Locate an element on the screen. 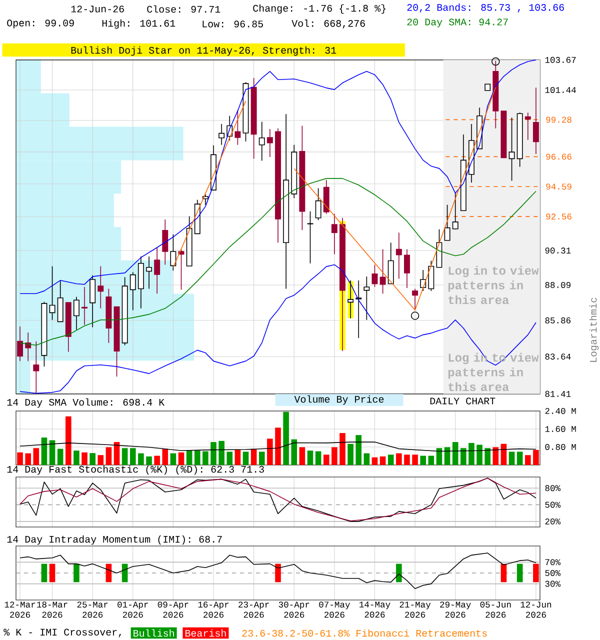  text: Change: -1.76 {-1.8 %} is located at coordinates (319, 9).